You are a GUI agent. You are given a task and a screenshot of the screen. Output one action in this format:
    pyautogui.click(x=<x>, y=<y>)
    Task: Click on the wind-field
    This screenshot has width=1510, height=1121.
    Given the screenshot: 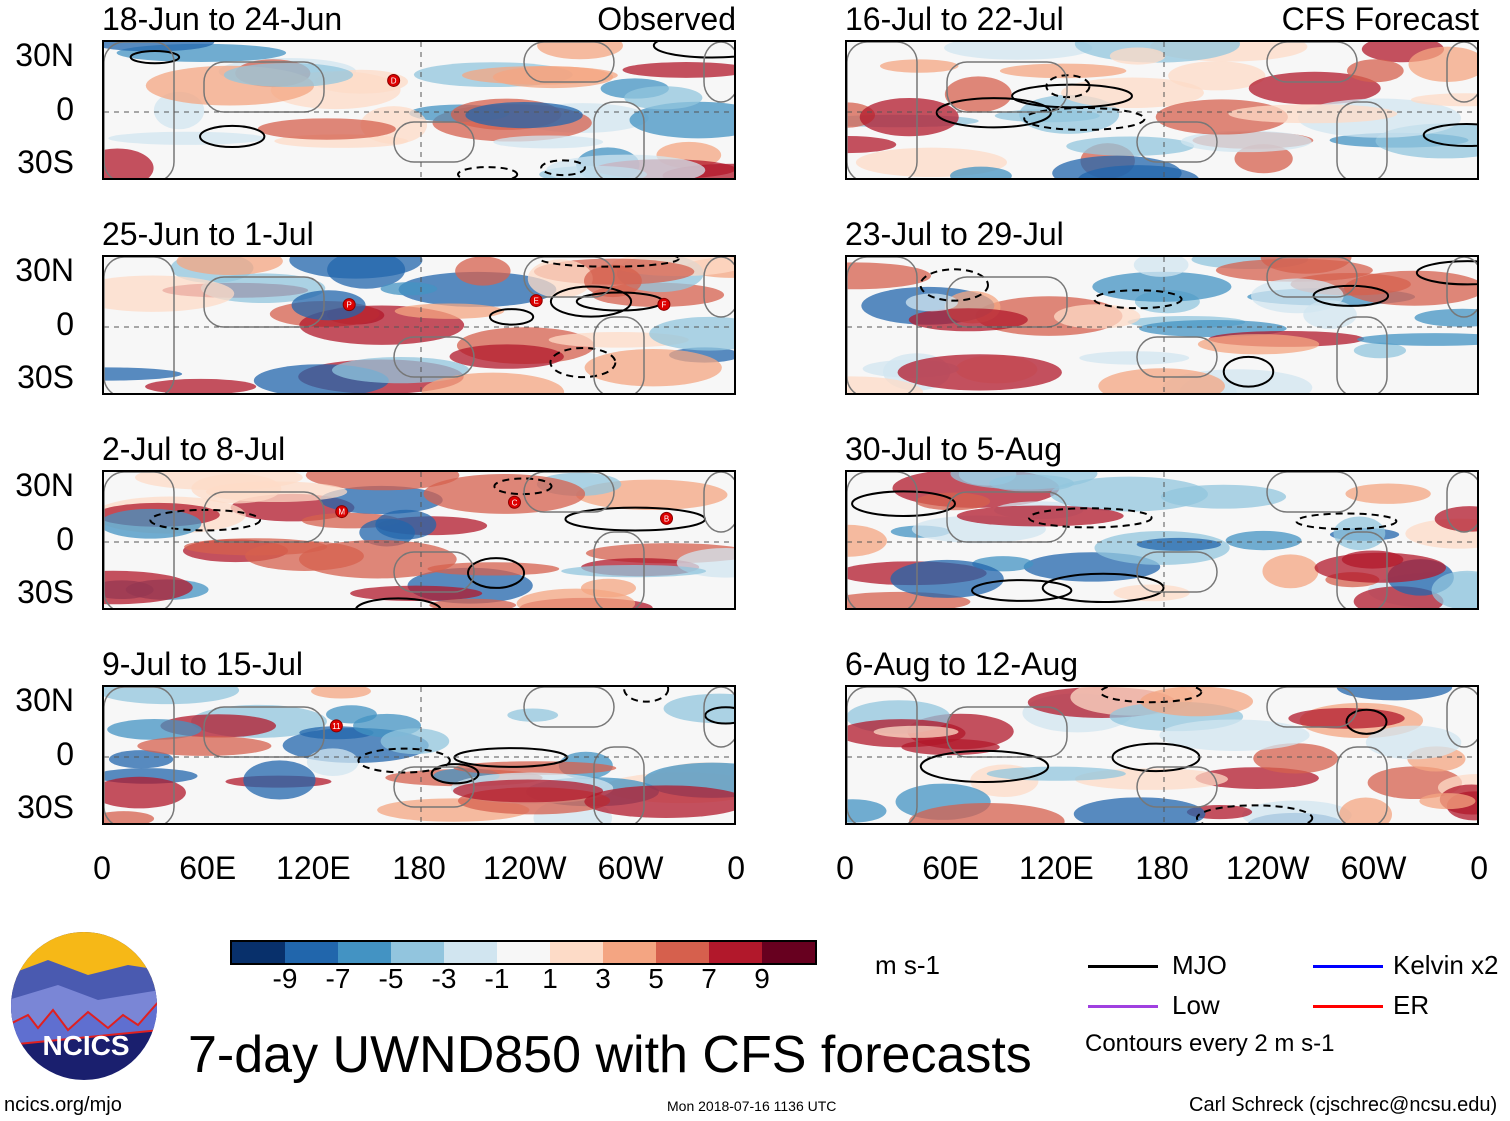 What is the action you would take?
    pyautogui.click(x=1162, y=325)
    